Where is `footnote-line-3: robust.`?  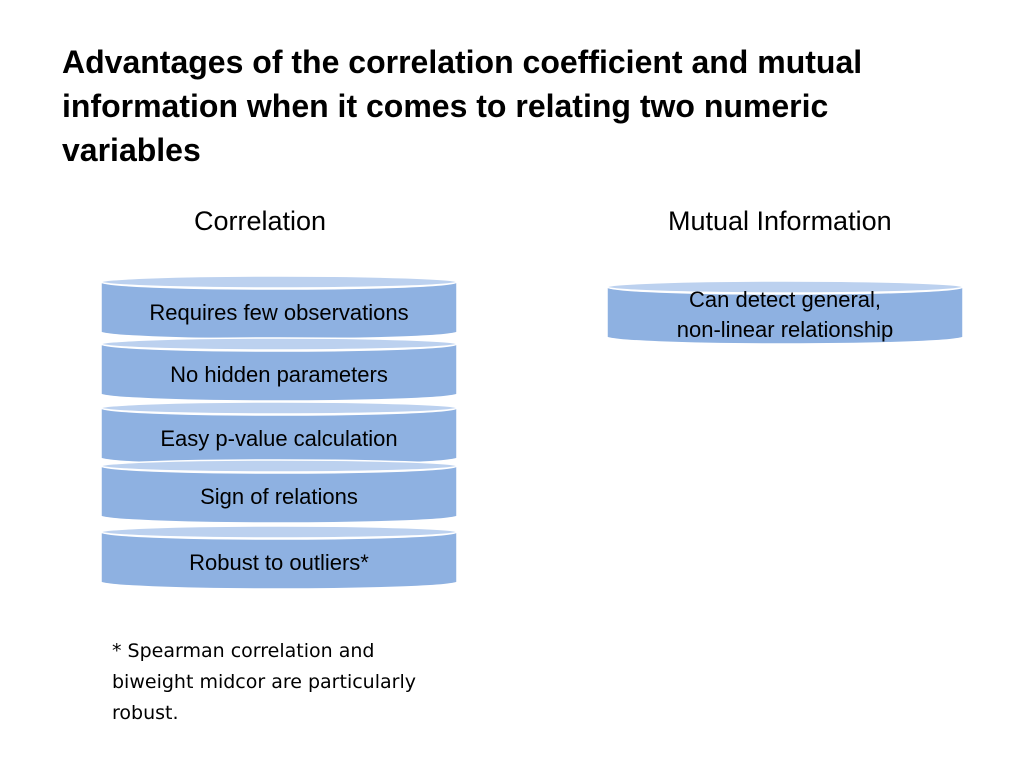
footnote-line-3: robust. is located at coordinates (145, 713).